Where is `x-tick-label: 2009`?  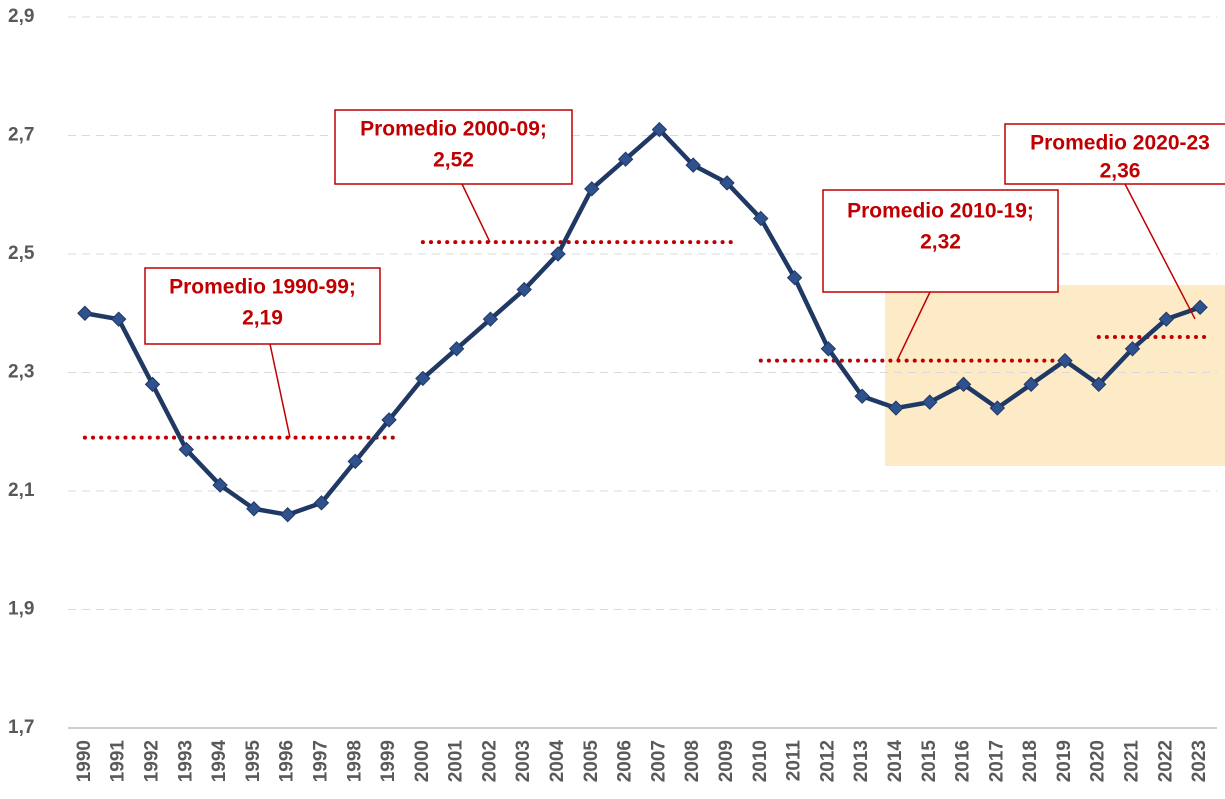 x-tick-label: 2009 is located at coordinates (726, 761).